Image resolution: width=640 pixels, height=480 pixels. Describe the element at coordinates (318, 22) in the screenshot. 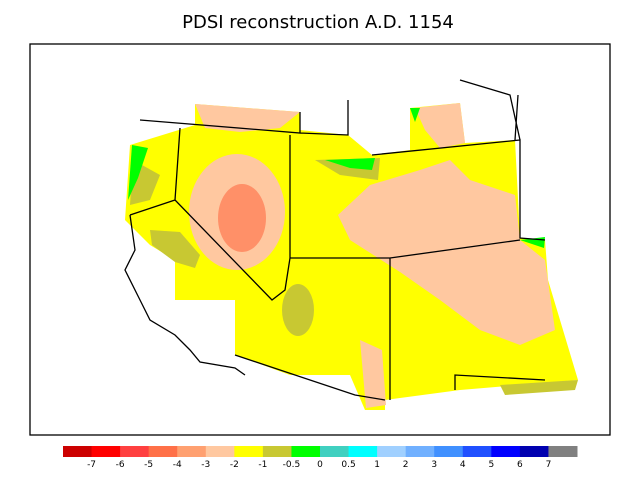

I see `map-title: PDSI reconstruction A.D. 1154` at that location.